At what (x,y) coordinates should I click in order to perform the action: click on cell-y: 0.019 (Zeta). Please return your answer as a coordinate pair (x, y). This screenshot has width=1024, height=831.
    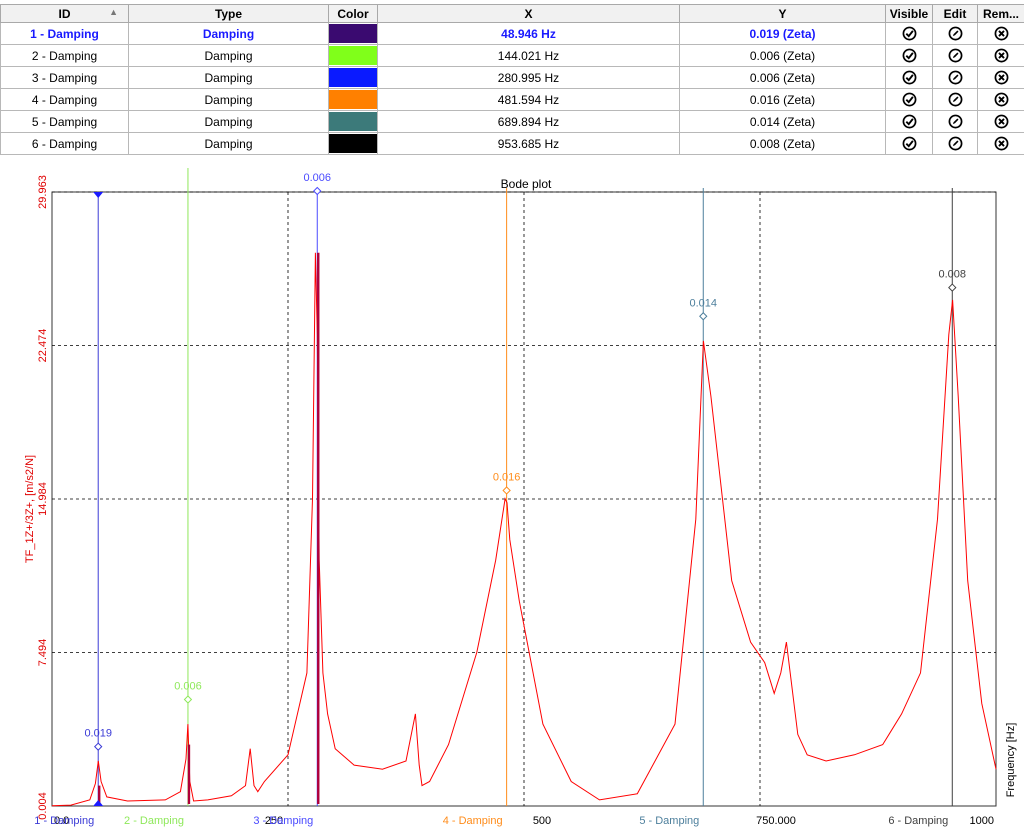
    Looking at the image, I should click on (782, 33).